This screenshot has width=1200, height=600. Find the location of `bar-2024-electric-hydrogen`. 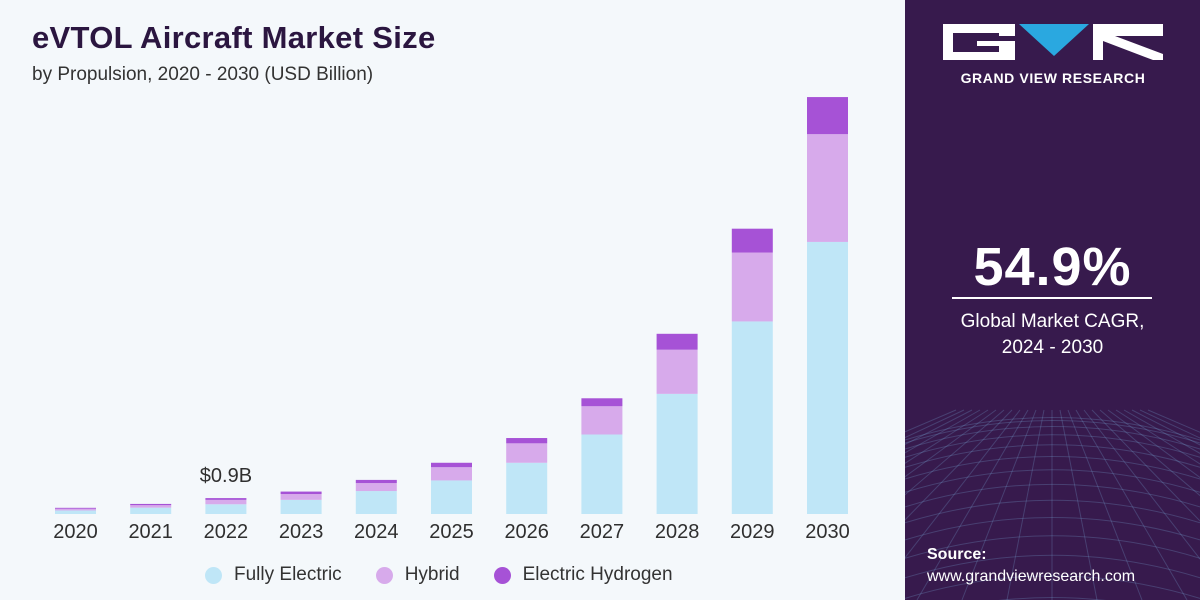

bar-2024-electric-hydrogen is located at coordinates (376, 481).